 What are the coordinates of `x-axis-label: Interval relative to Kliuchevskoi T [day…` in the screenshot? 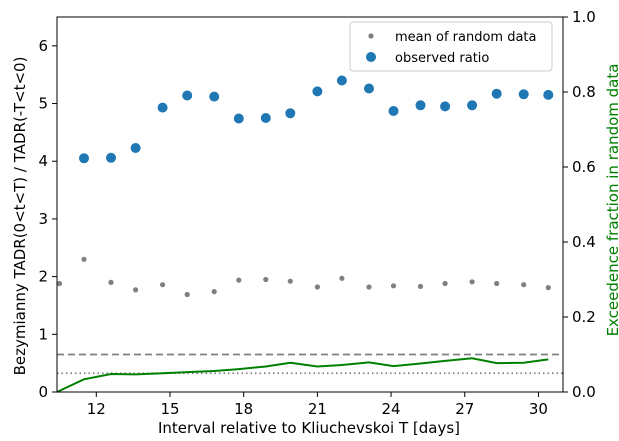 It's located at (309, 428).